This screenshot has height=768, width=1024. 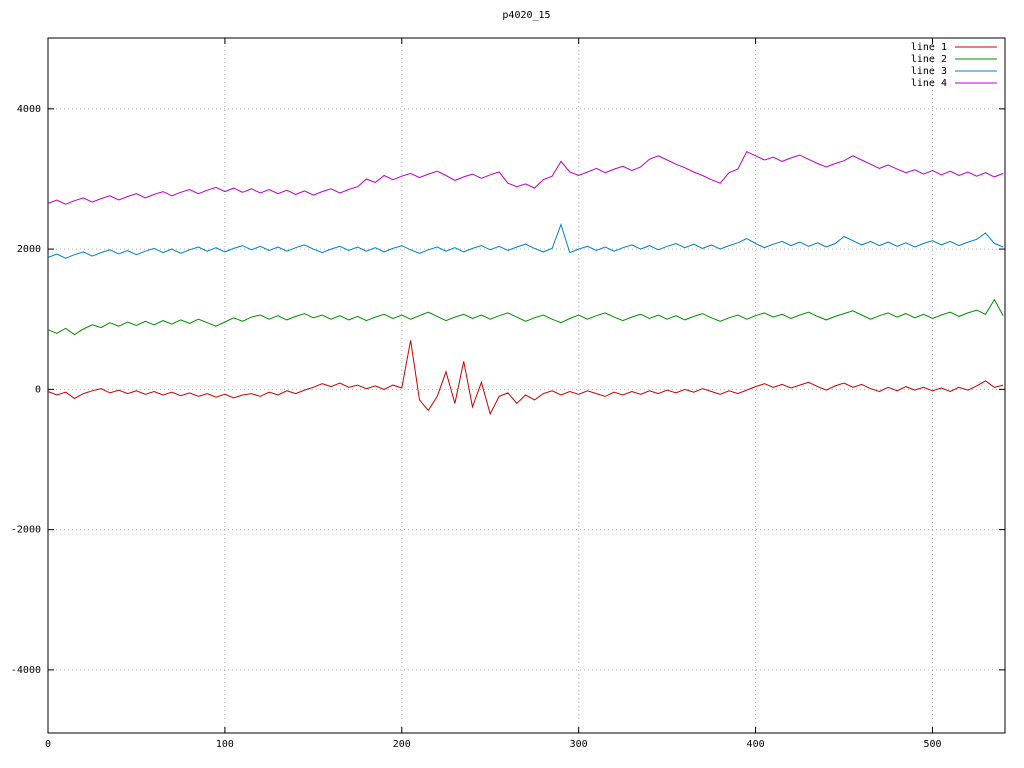 I want to click on y-tick-label: -4000, so click(x=26, y=670).